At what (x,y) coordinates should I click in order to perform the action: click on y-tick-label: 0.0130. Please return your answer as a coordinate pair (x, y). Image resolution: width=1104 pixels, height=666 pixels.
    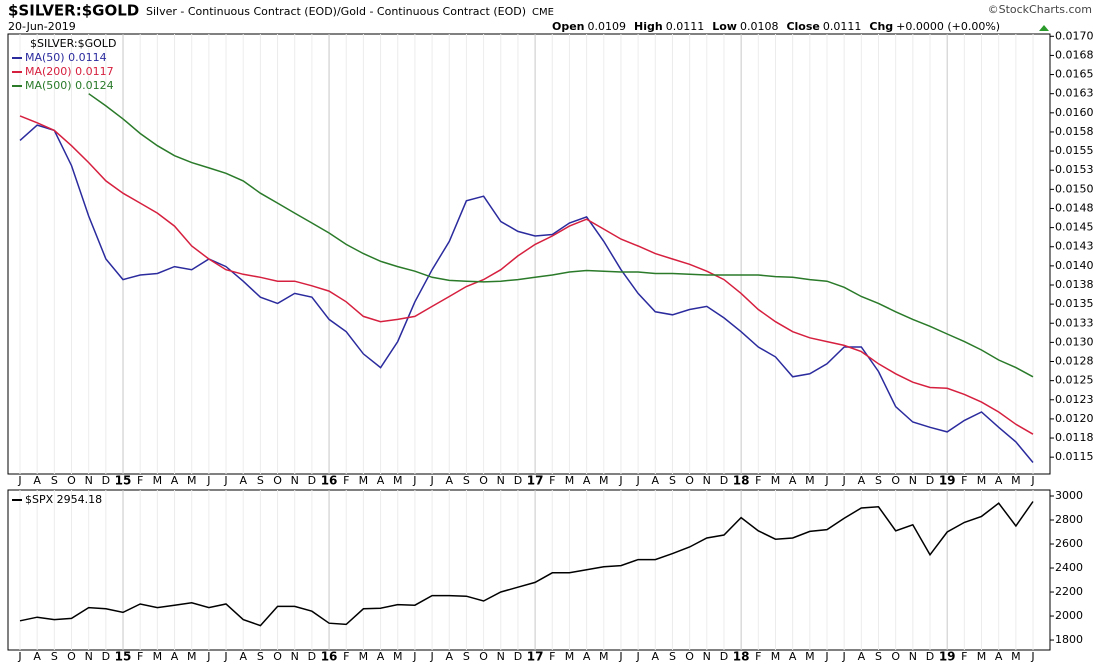
    Looking at the image, I should click on (1074, 341).